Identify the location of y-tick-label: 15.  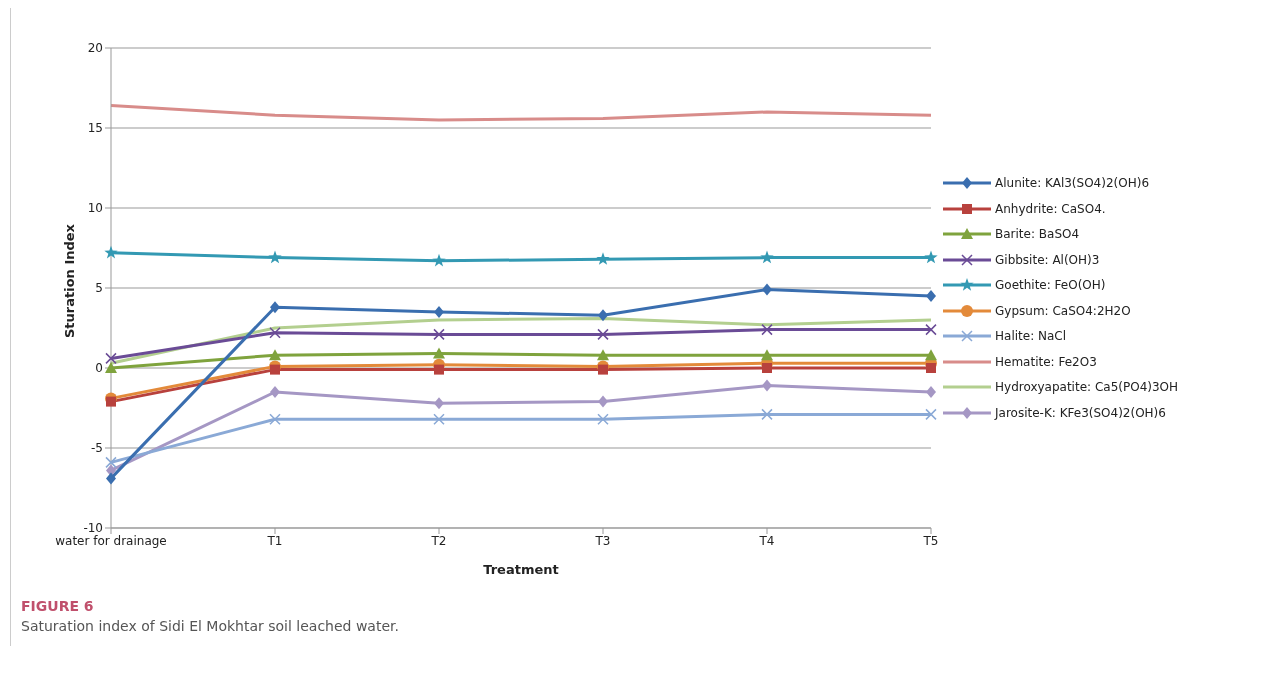
(95, 128).